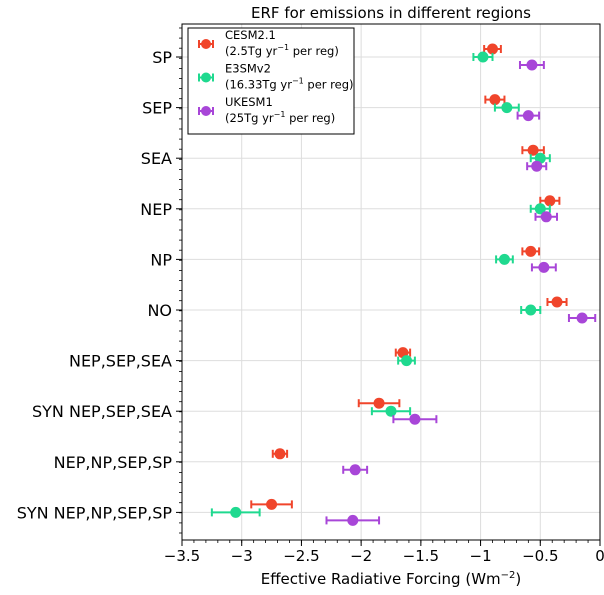  I want to click on x-tick-label: −2.5, so click(301, 556).